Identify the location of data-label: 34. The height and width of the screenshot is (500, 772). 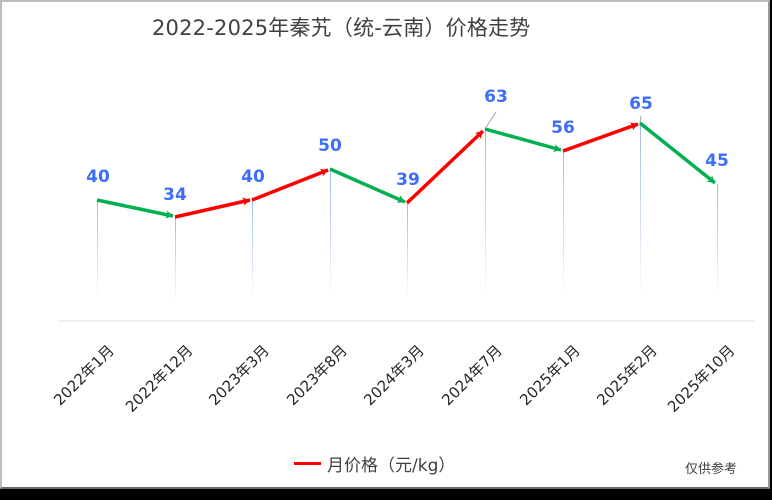
(175, 195).